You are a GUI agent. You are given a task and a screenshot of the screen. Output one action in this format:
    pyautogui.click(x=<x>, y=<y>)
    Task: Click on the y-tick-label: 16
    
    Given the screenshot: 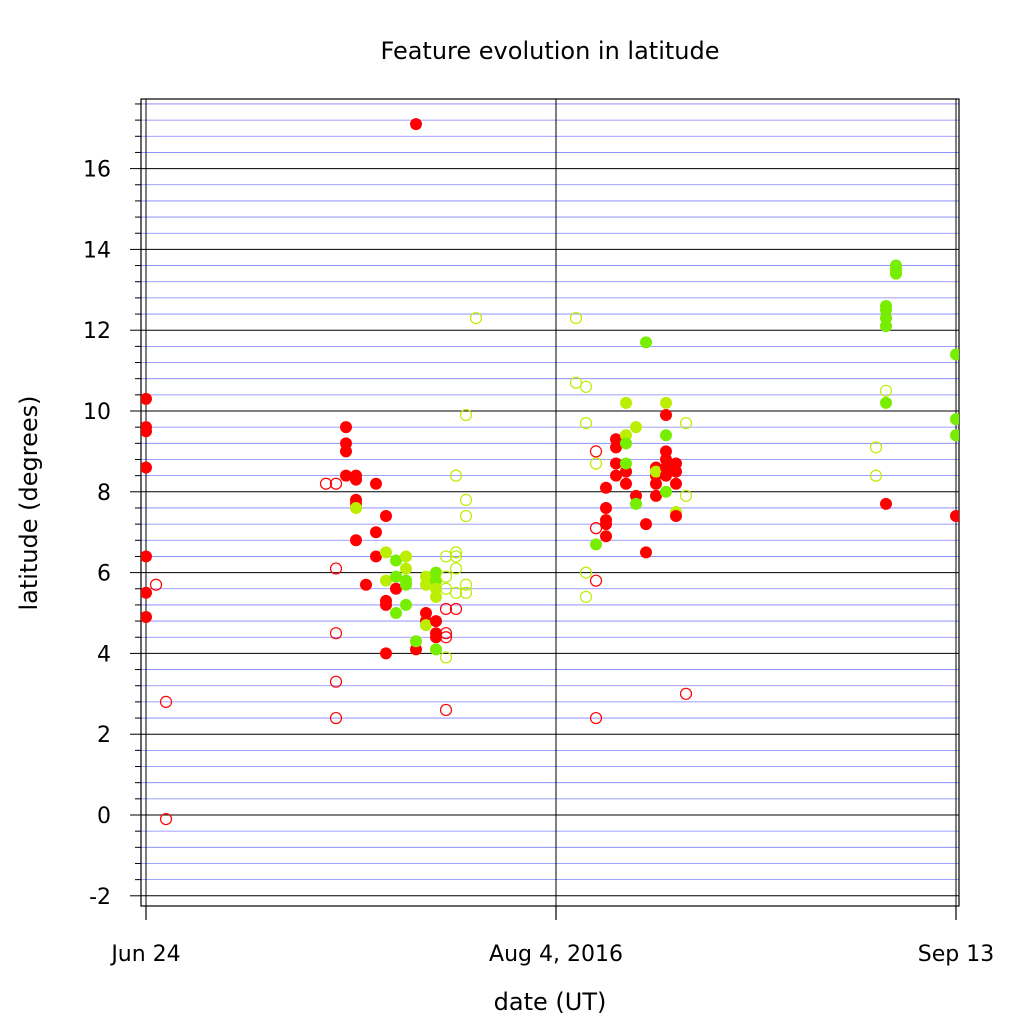 What is the action you would take?
    pyautogui.click(x=97, y=170)
    